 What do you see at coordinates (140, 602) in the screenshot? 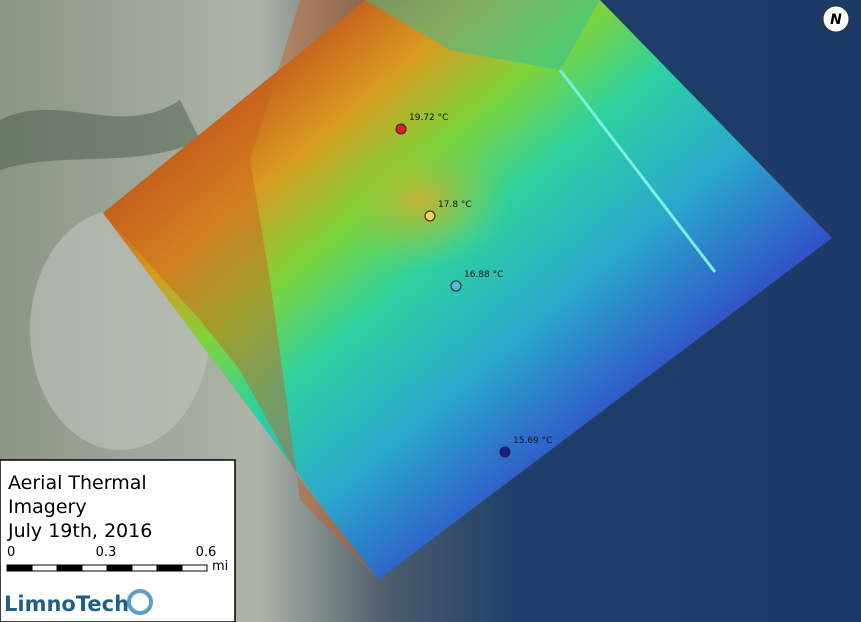
I see `logo-swirl` at bounding box center [140, 602].